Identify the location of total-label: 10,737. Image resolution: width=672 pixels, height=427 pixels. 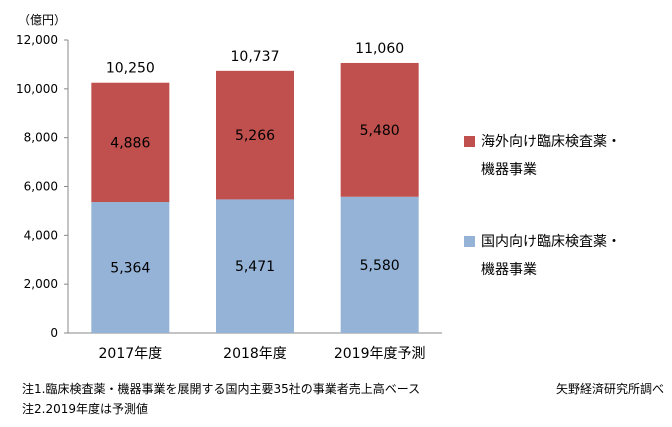
(255, 57).